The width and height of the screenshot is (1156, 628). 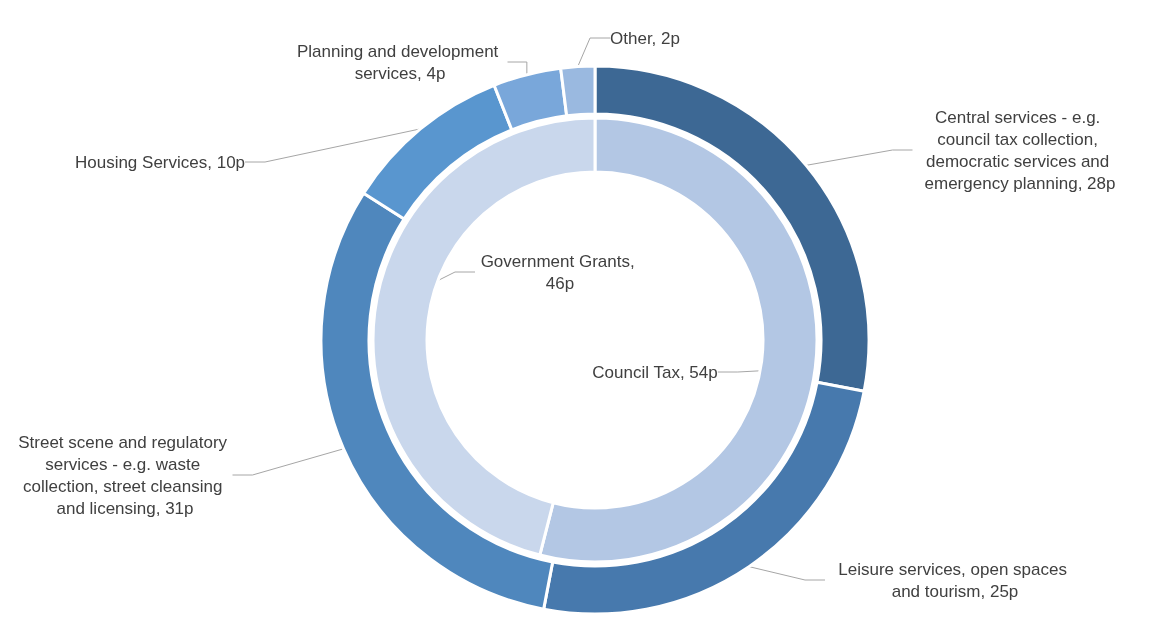 What do you see at coordinates (655, 372) in the screenshot?
I see `slice-label: Council Tax, 54p` at bounding box center [655, 372].